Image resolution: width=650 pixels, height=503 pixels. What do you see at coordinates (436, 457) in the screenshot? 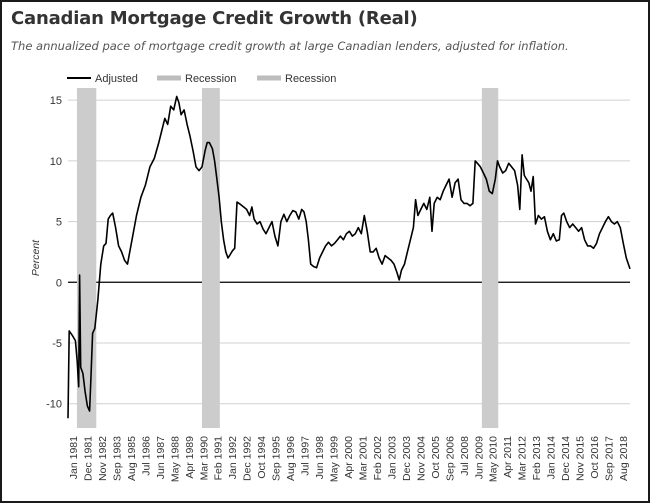
I see `x-tick-label: Oct 2005` at bounding box center [436, 457].